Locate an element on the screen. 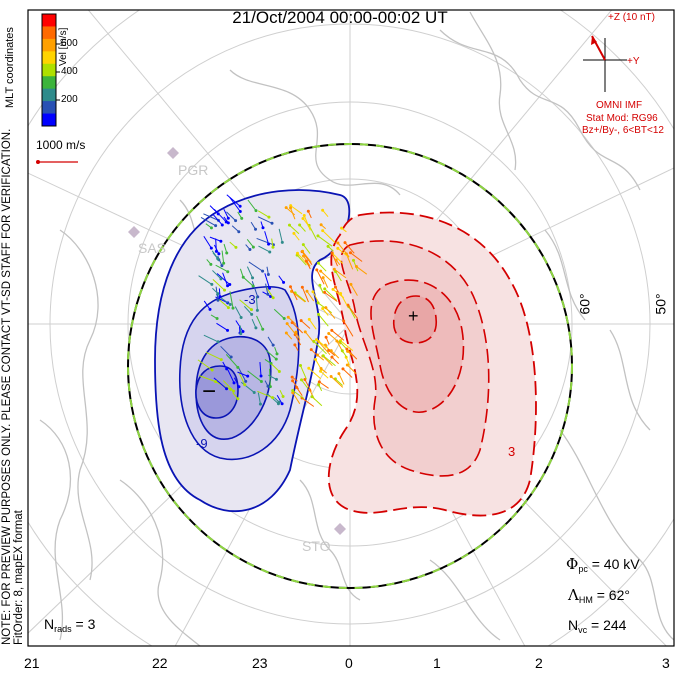 The height and width of the screenshot is (674, 680). stat-n-vc-value: = 244 is located at coordinates (609, 625).